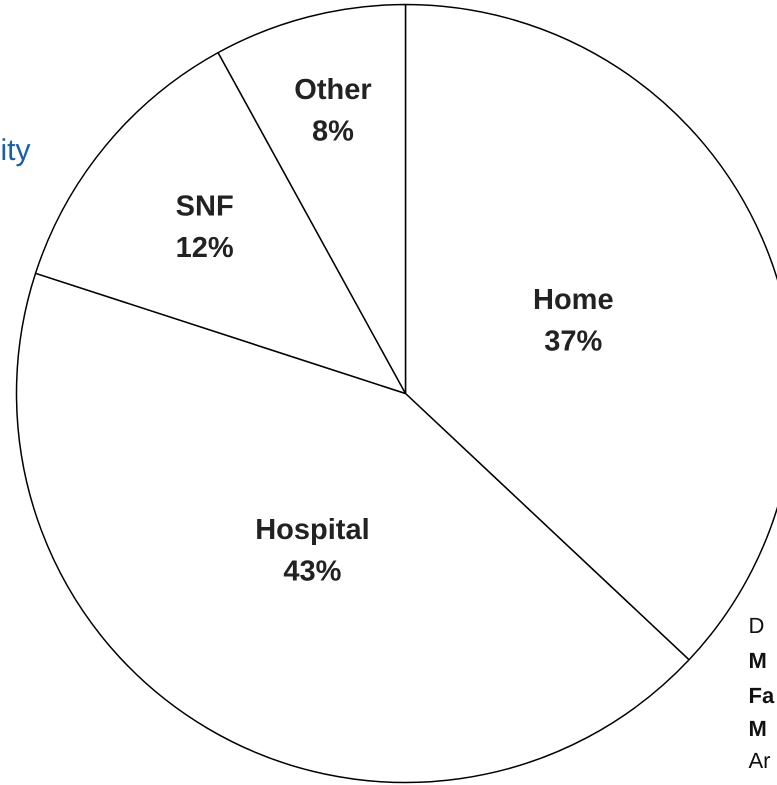  What do you see at coordinates (15, 150) in the screenshot?
I see `text: ity` at bounding box center [15, 150].